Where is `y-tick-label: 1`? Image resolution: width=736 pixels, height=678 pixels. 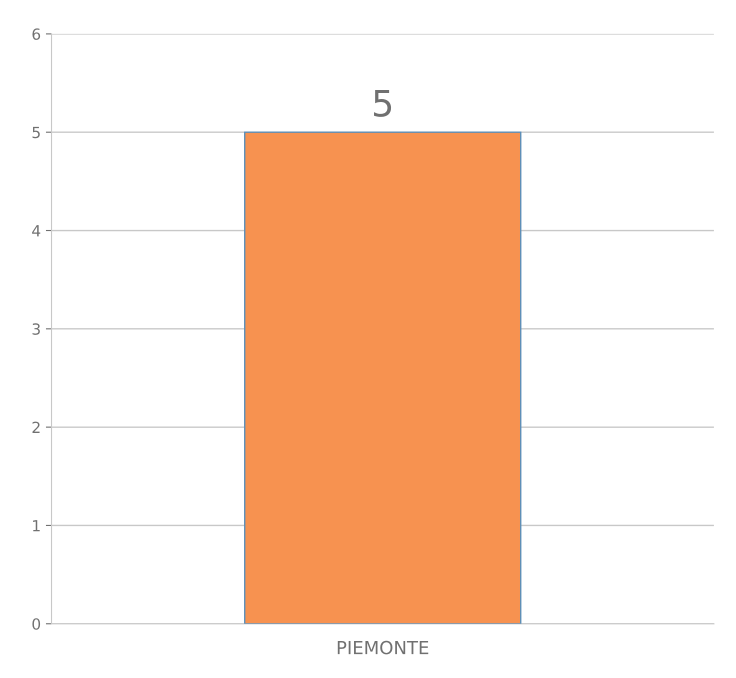
y-tick-label: 1 is located at coordinates (36, 526).